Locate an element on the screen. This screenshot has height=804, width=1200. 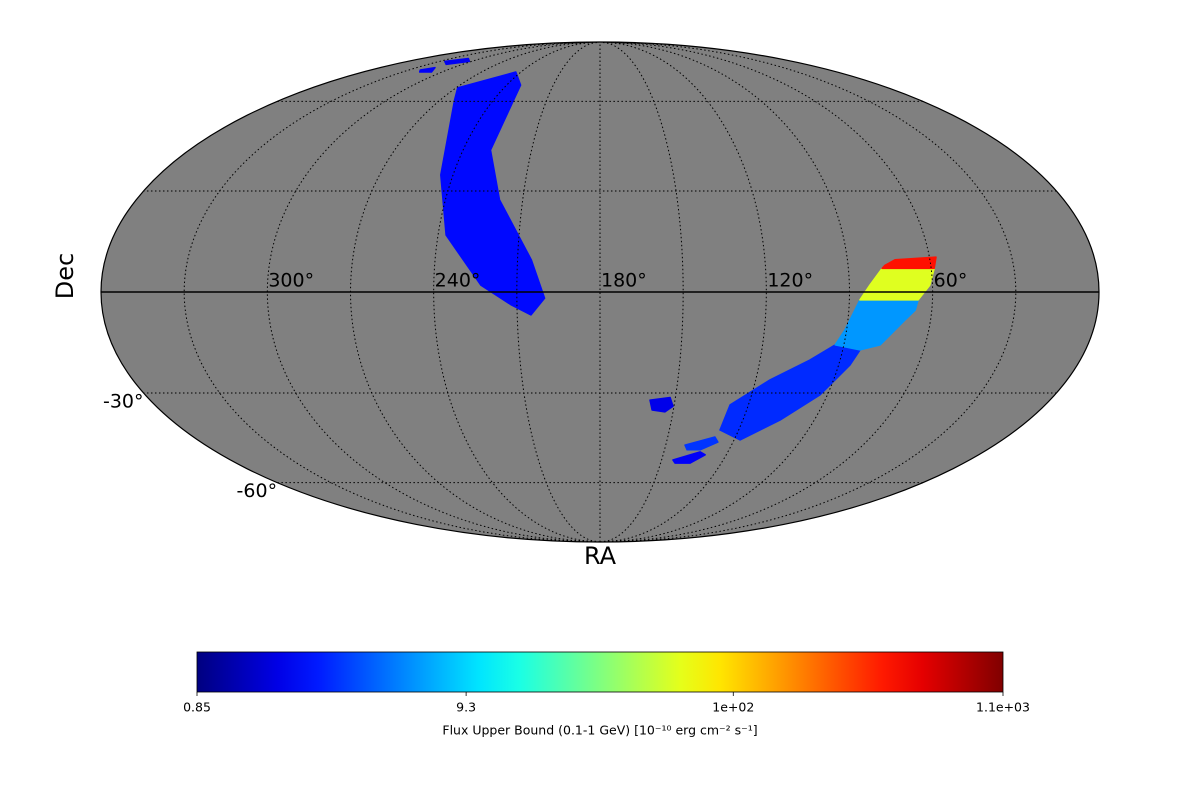
x-tick-label: 180° is located at coordinates (624, 281).